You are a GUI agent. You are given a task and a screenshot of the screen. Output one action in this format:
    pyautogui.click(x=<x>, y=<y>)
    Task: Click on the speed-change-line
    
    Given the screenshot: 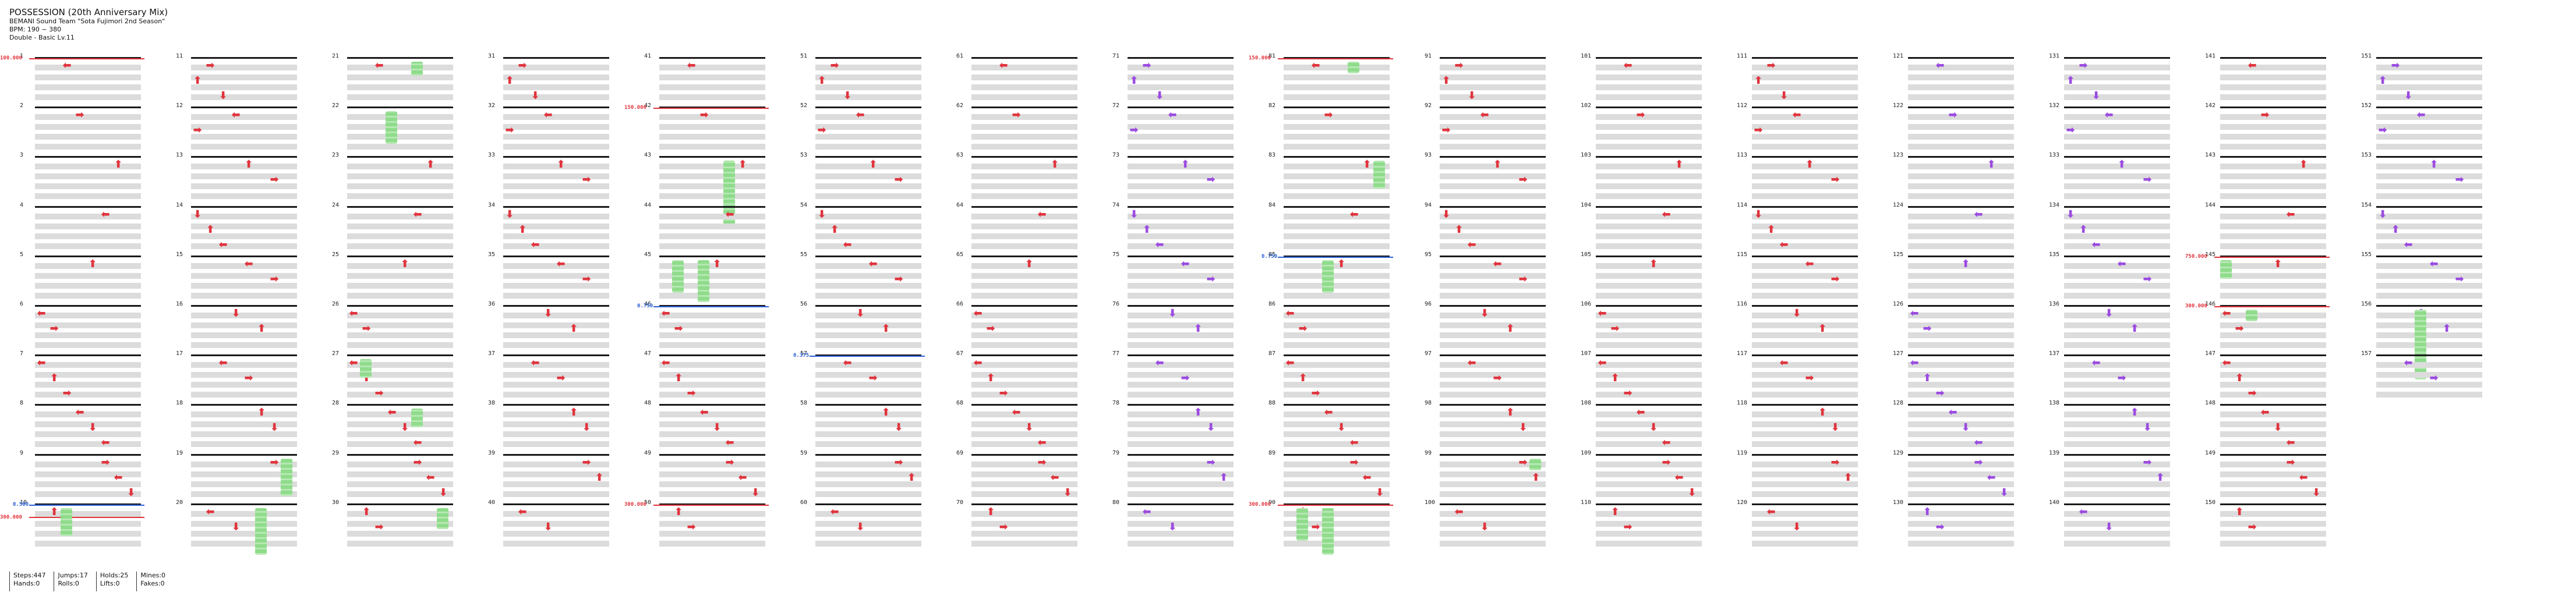 What is the action you would take?
    pyautogui.click(x=2272, y=306)
    